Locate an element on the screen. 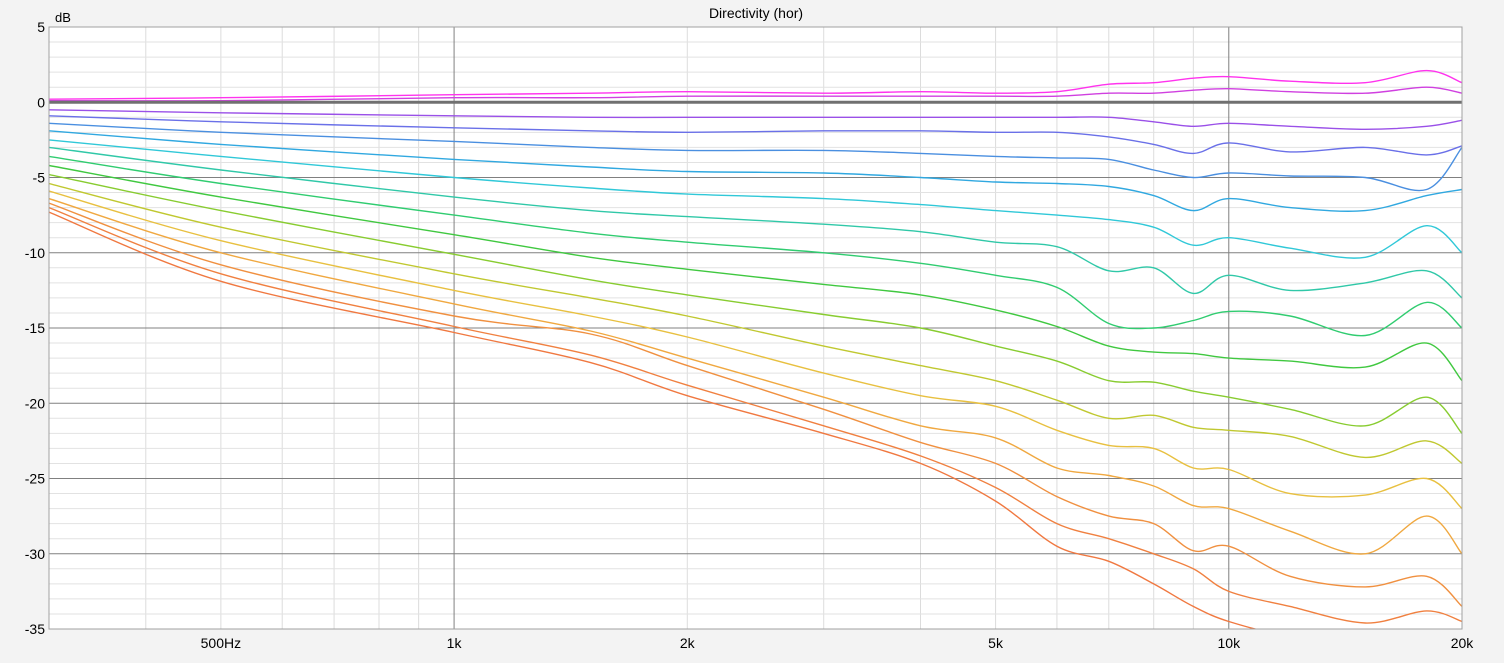 This screenshot has width=1504, height=663. y-tick-label: -35 is located at coordinates (35, 629).